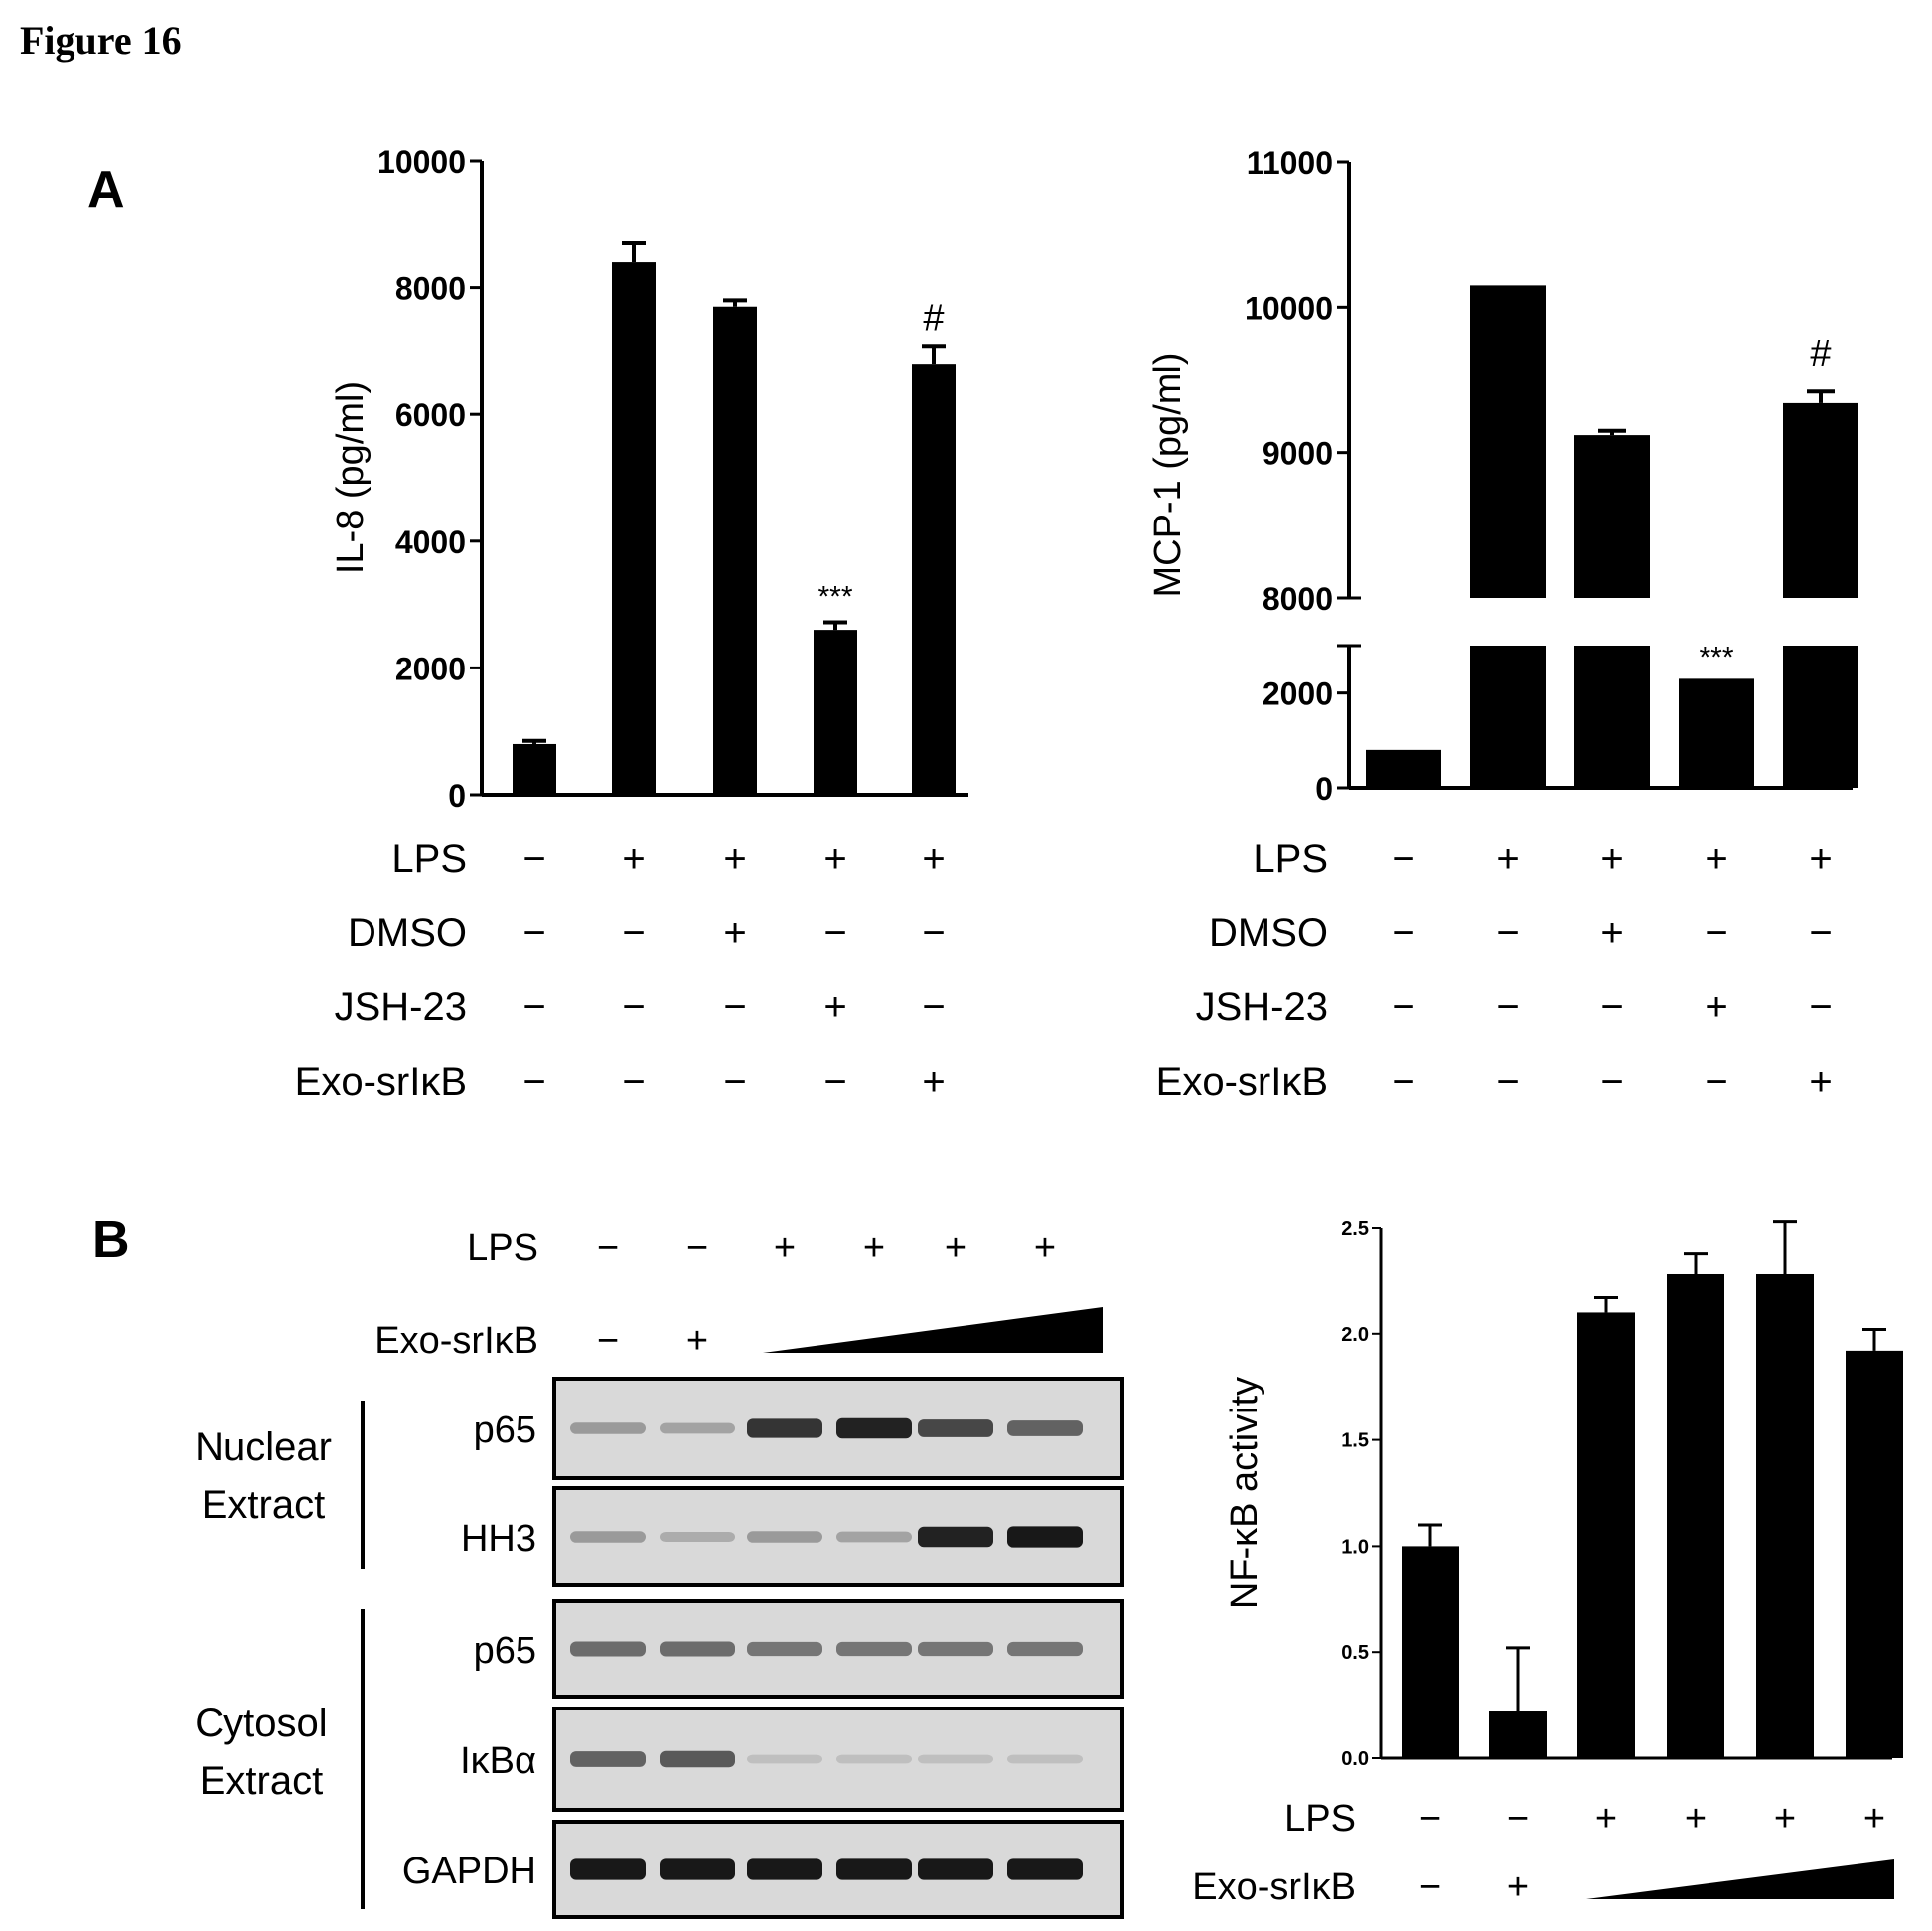 The height and width of the screenshot is (1931, 1932). I want to click on treatment-label-exo: Exo-srIκB, so click(1274, 1887).